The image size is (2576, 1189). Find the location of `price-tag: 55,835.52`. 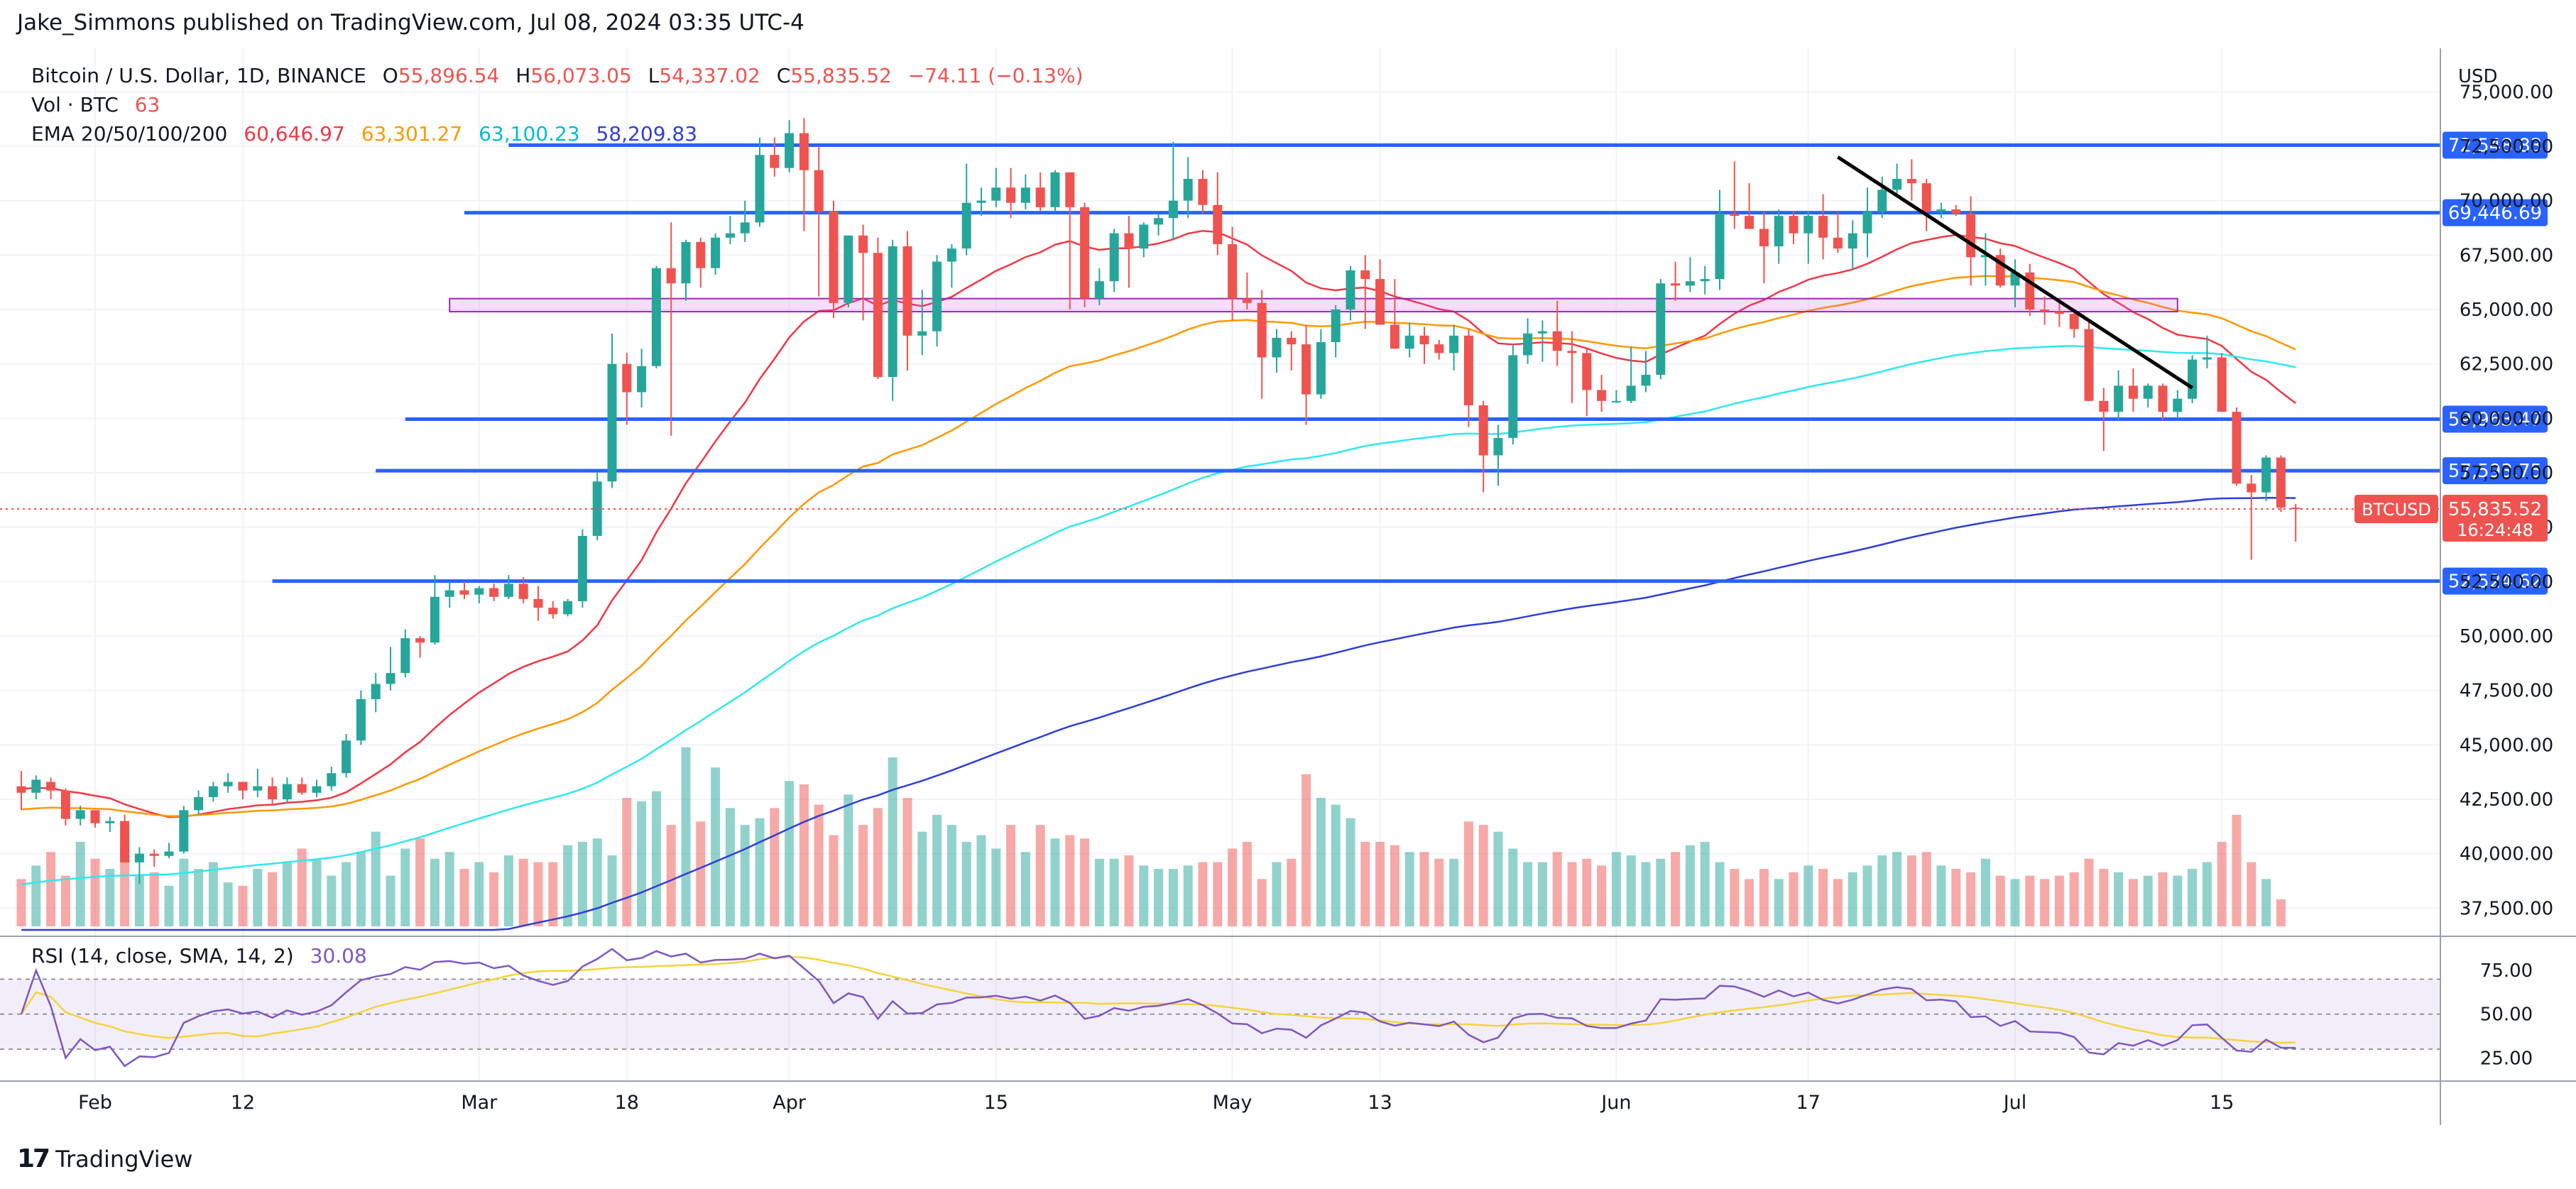

price-tag: 55,835.52 is located at coordinates (2495, 509).